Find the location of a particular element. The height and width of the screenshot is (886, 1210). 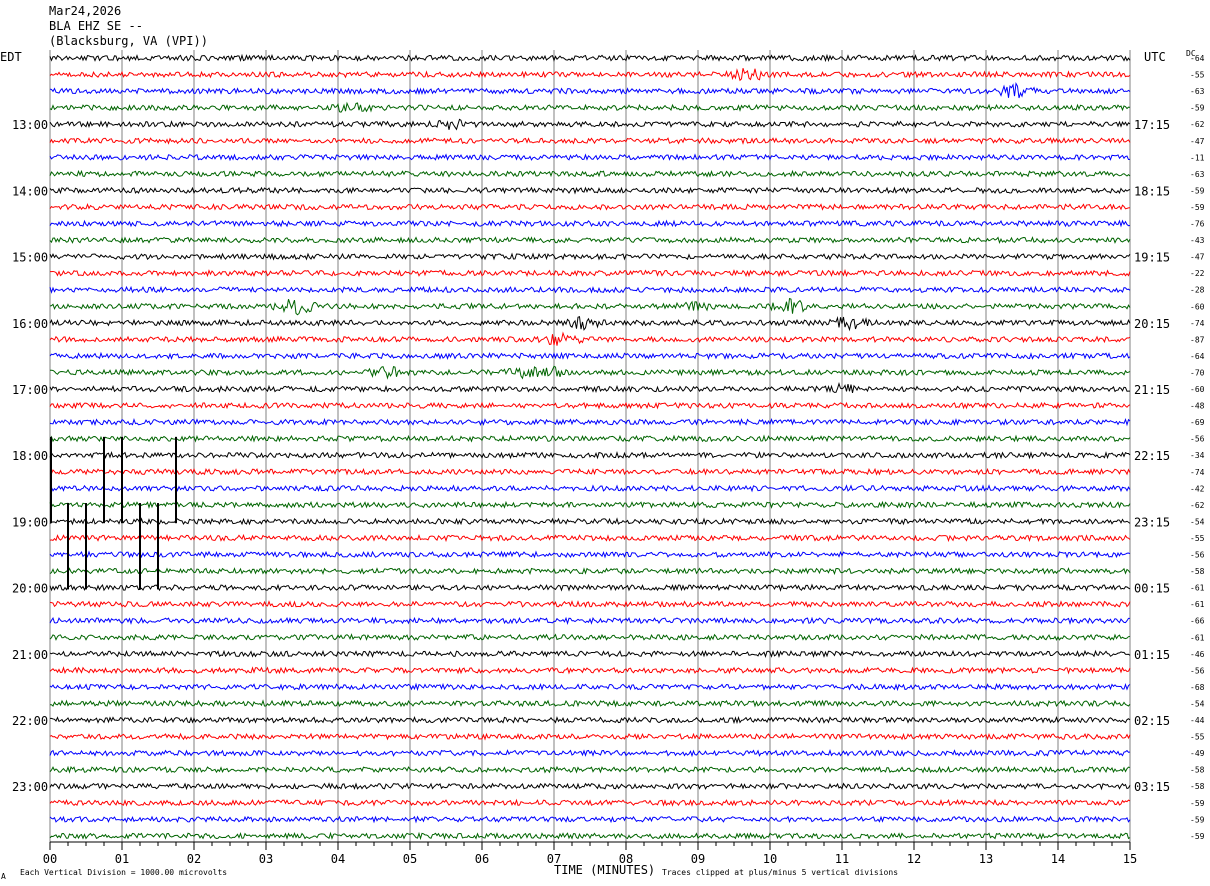

right-hour-label: 03:15 is located at coordinates (1152, 787).